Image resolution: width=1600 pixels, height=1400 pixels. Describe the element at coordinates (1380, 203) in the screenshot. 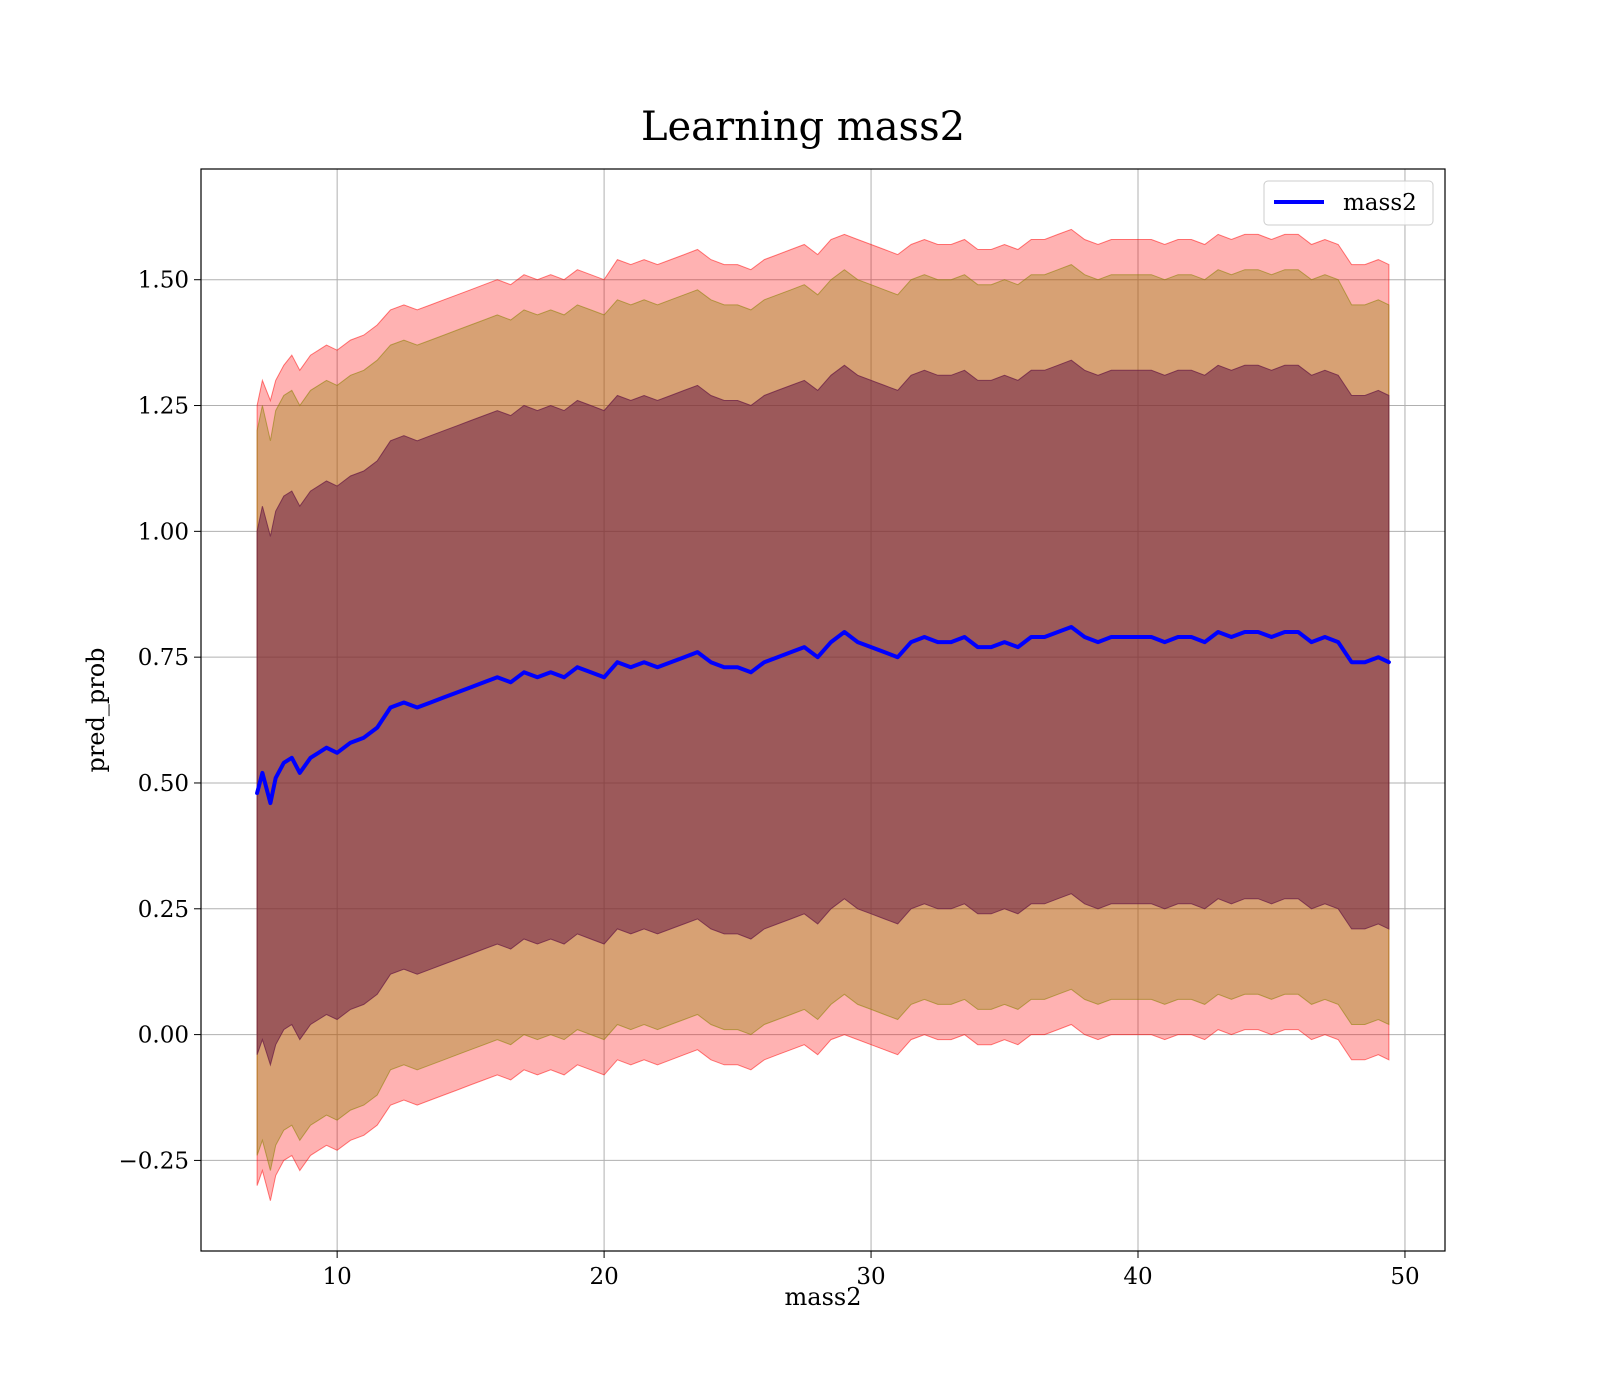

I see `legend-label-mass2: mass2` at that location.